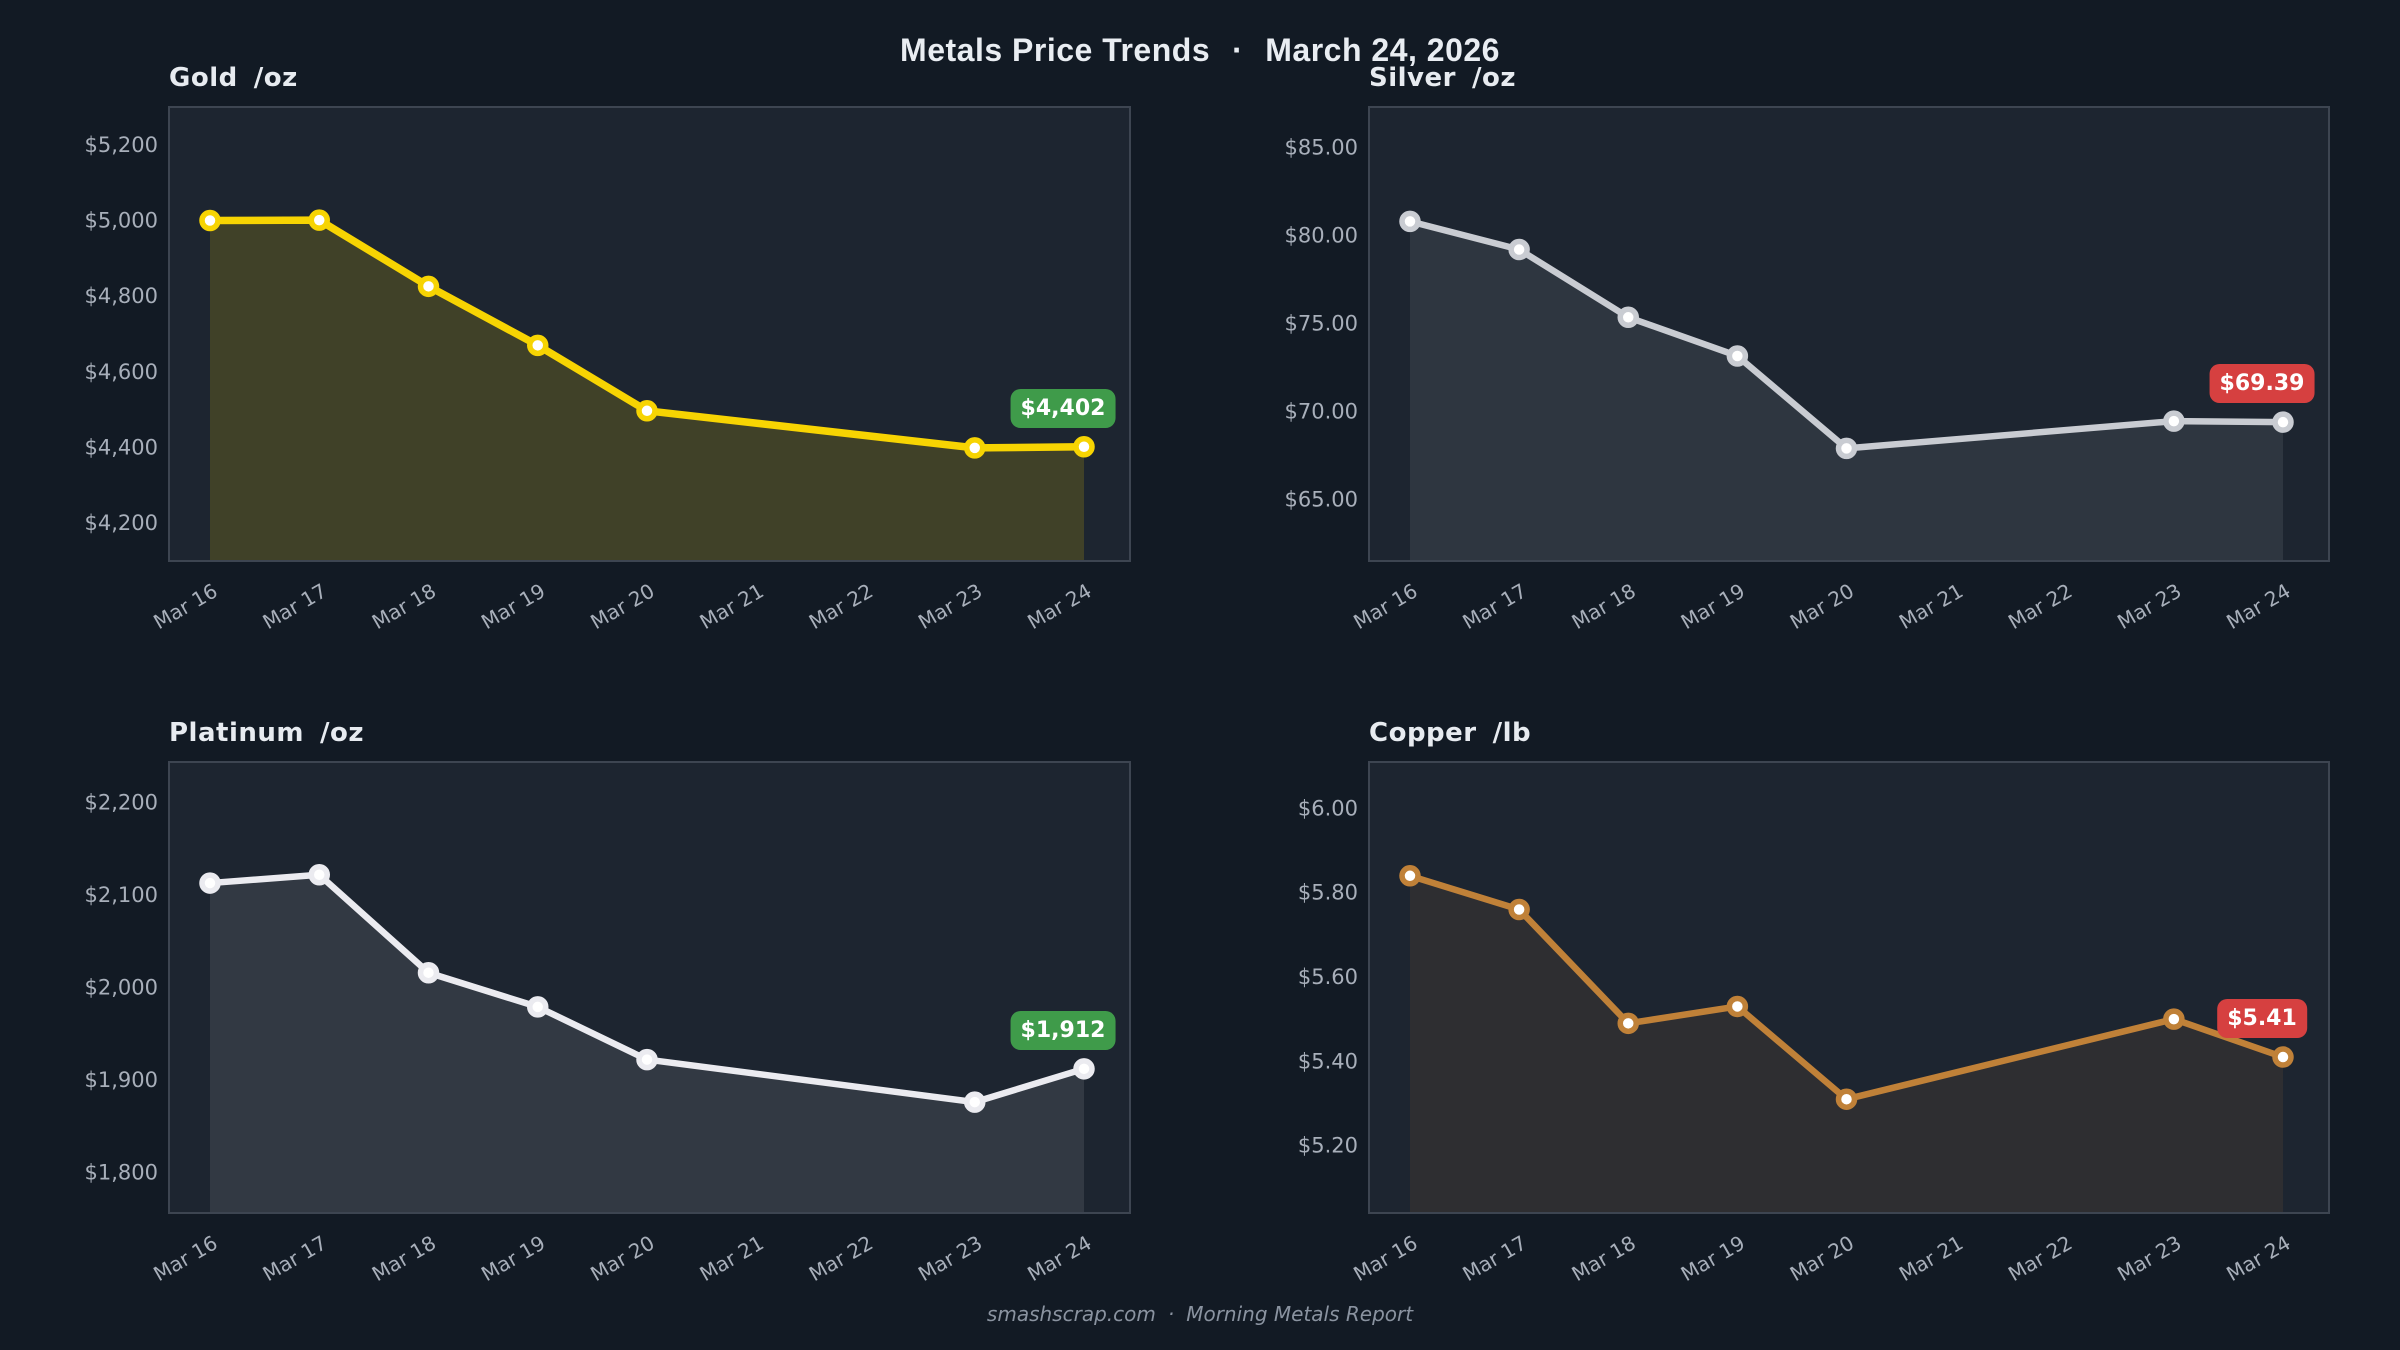 The image size is (2400, 1350). I want to click on gold-x-tick-label: Mar 20, so click(622, 607).